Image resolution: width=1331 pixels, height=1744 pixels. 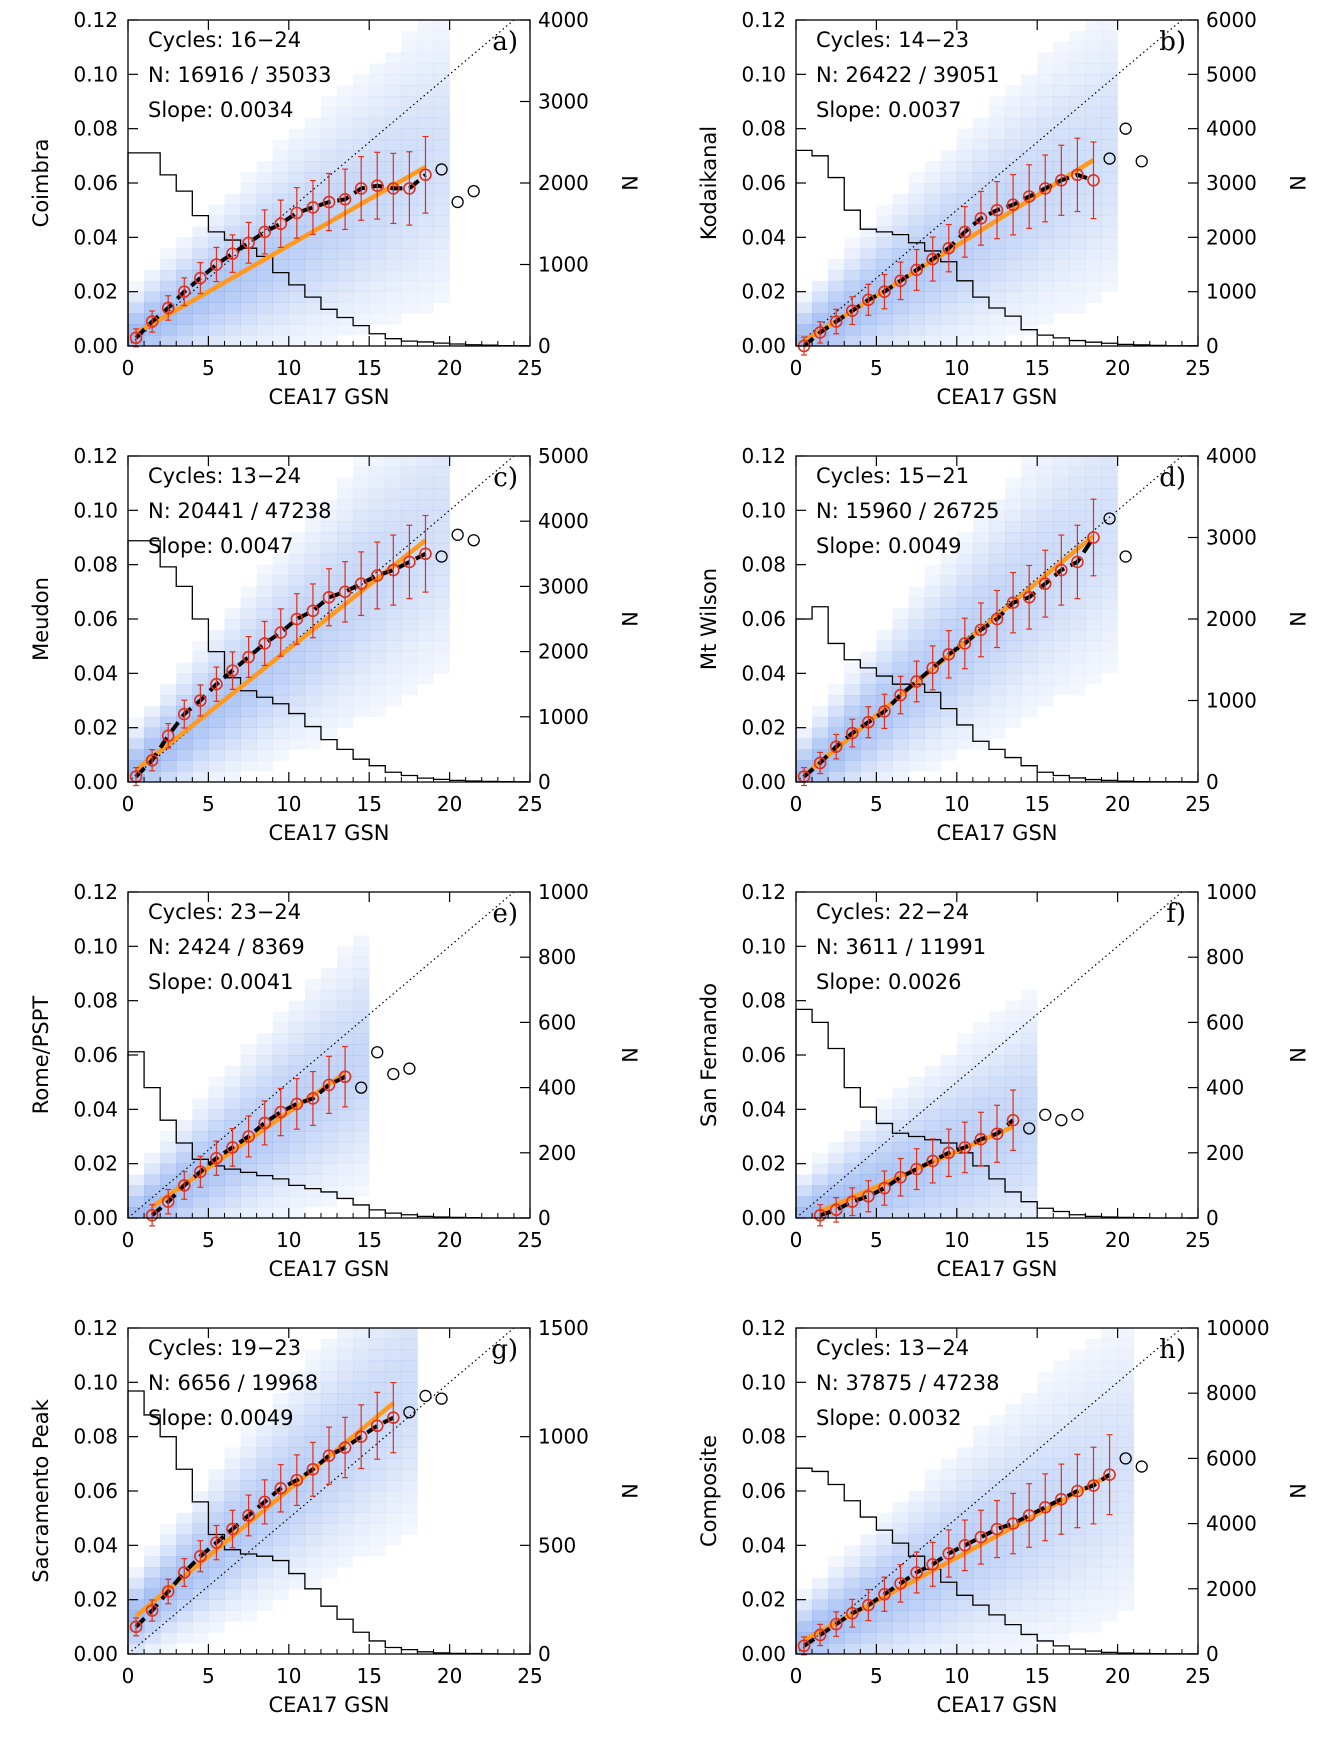 I want to click on x-tick-label: 10, so click(x=288, y=368).